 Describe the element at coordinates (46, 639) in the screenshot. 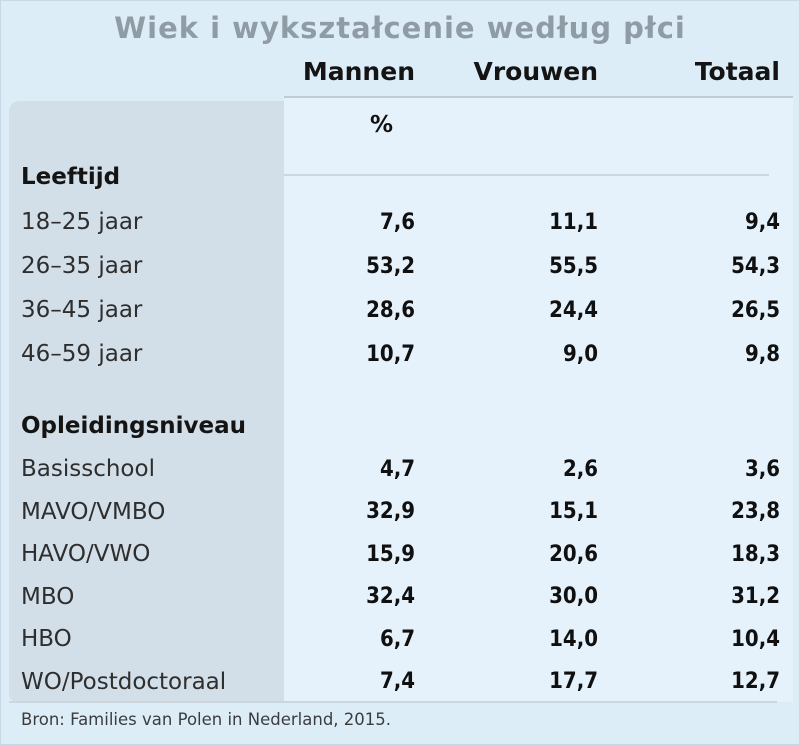

I see `row-label: HBO` at that location.